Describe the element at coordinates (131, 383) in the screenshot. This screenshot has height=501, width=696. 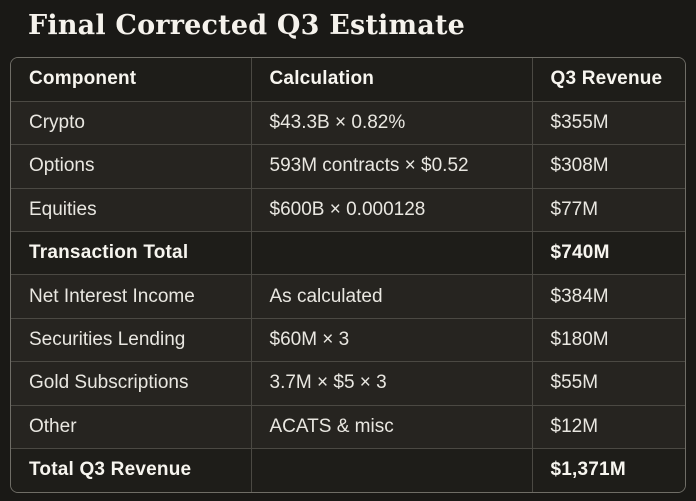
I see `cell-component: Gold Subscriptions` at that location.